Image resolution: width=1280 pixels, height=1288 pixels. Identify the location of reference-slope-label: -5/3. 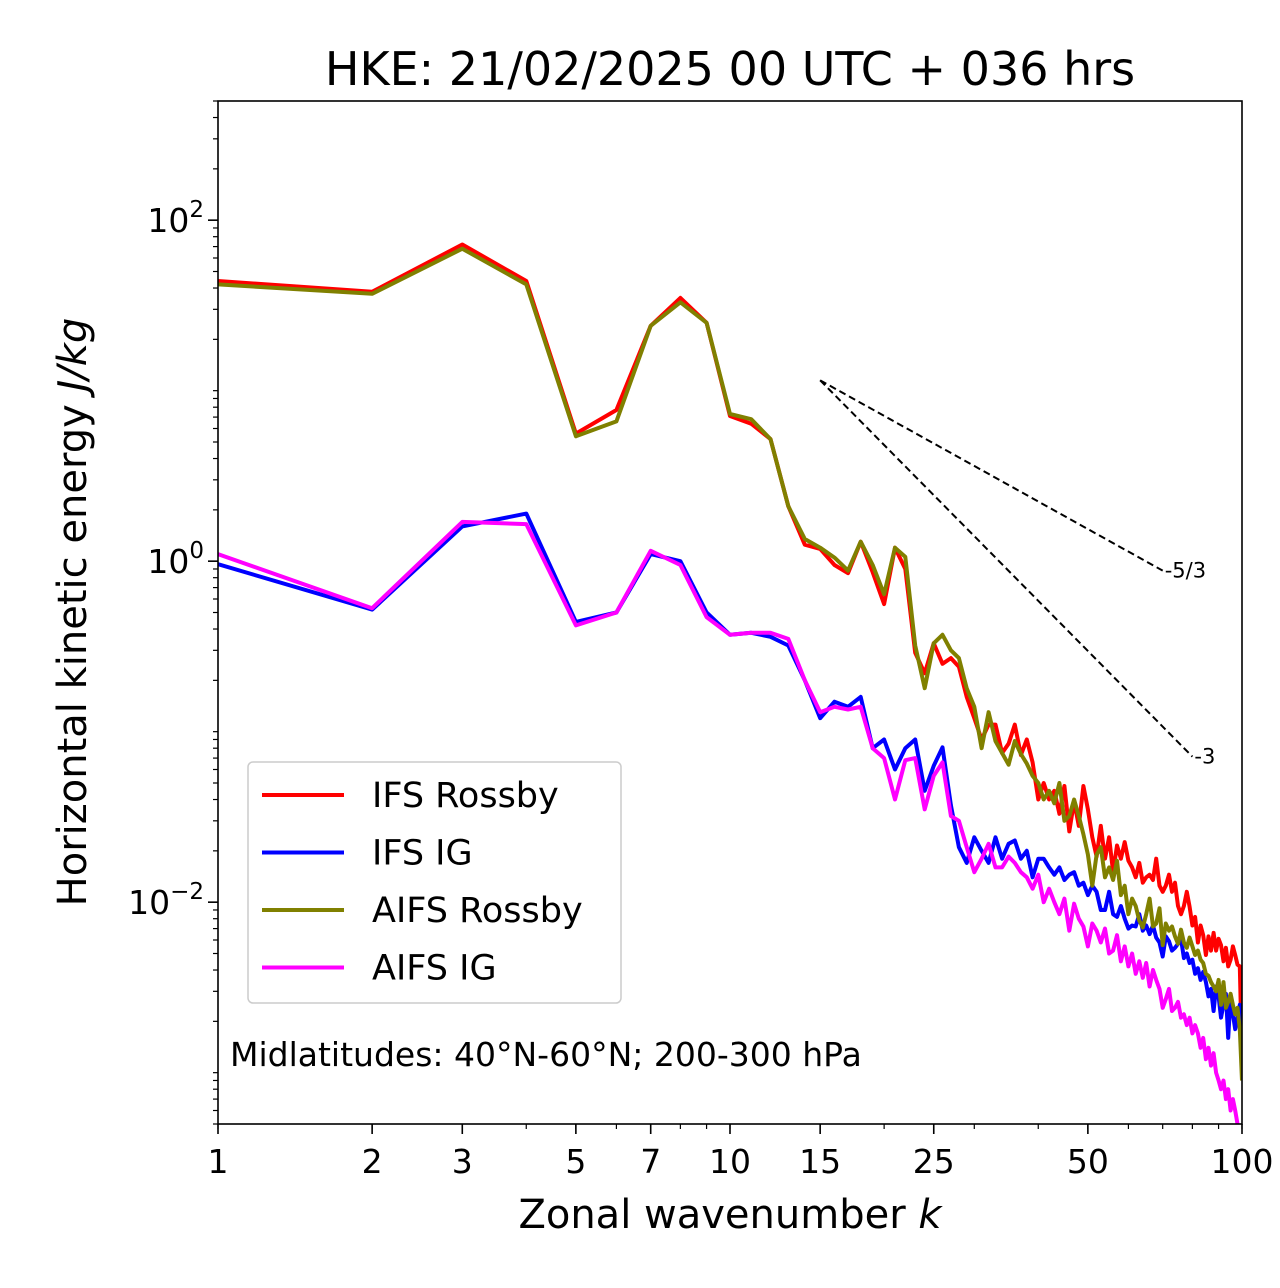
(1185, 571).